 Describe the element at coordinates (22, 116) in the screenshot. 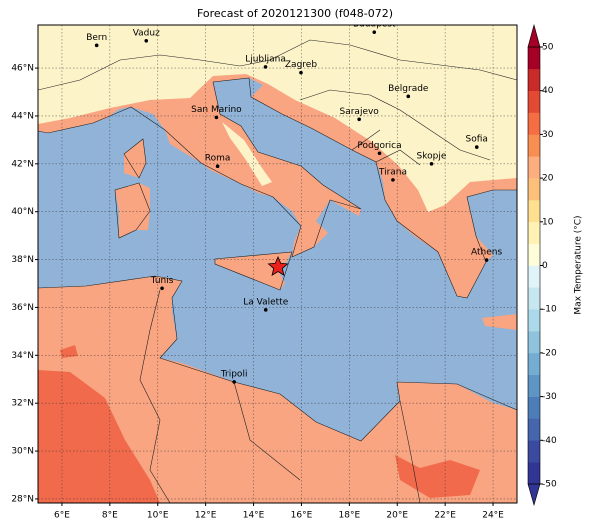

I see `y-tick-label: 44°N` at that location.